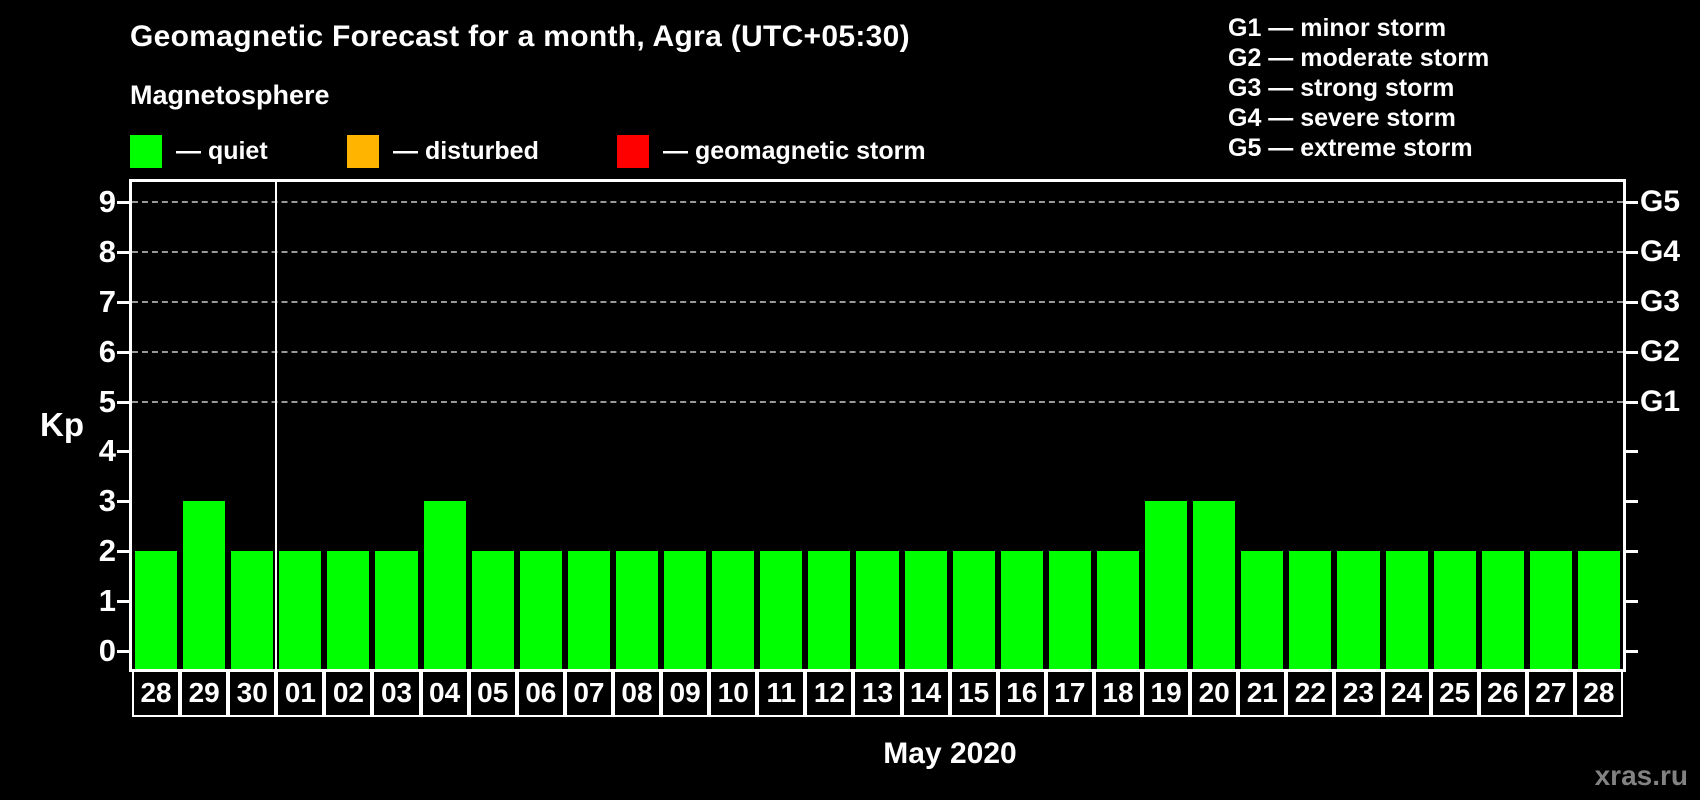 This screenshot has height=800, width=1700. What do you see at coordinates (107, 650) in the screenshot?
I see `y-tick-label-0: 0` at bounding box center [107, 650].